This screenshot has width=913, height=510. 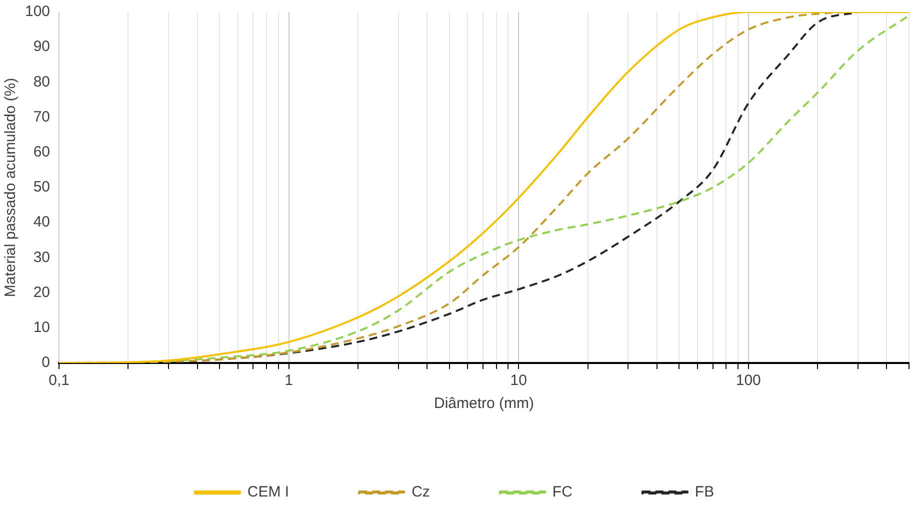 I want to click on y-axis-title: Material passado acumulado (%), so click(x=11, y=188).